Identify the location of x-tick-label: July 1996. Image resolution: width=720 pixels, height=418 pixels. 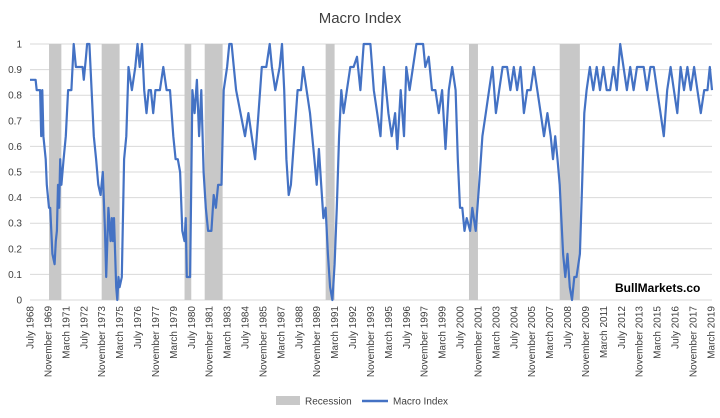
(407, 327).